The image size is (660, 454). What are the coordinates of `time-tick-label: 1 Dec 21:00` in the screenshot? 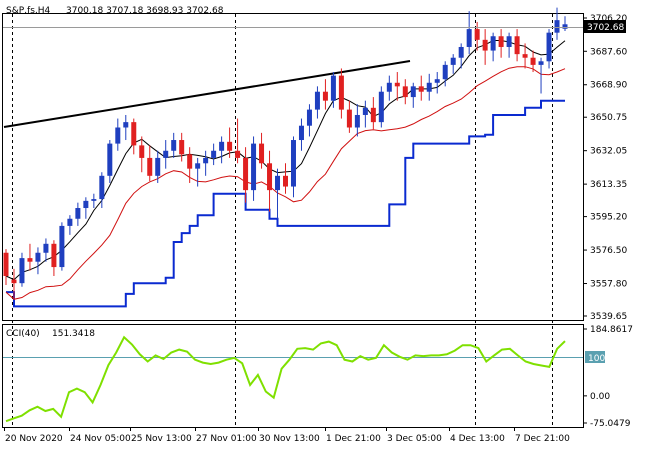 It's located at (353, 439).